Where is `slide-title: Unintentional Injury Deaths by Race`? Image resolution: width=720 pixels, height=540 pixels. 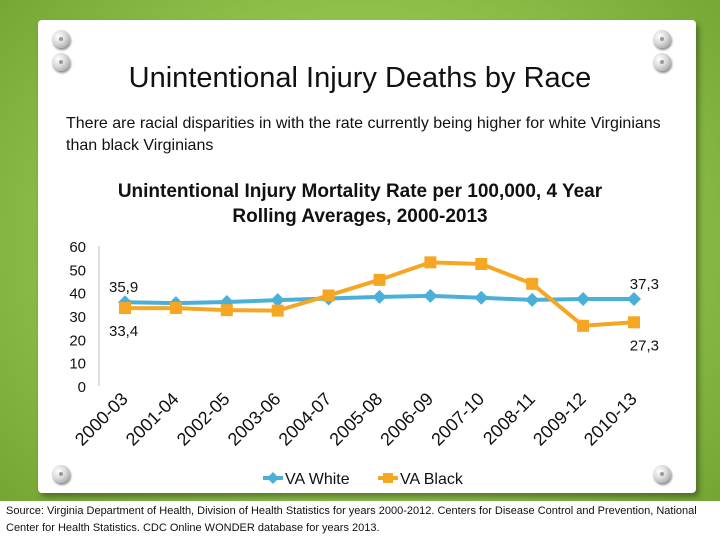
slide-title: Unintentional Injury Deaths by Race is located at coordinates (360, 78).